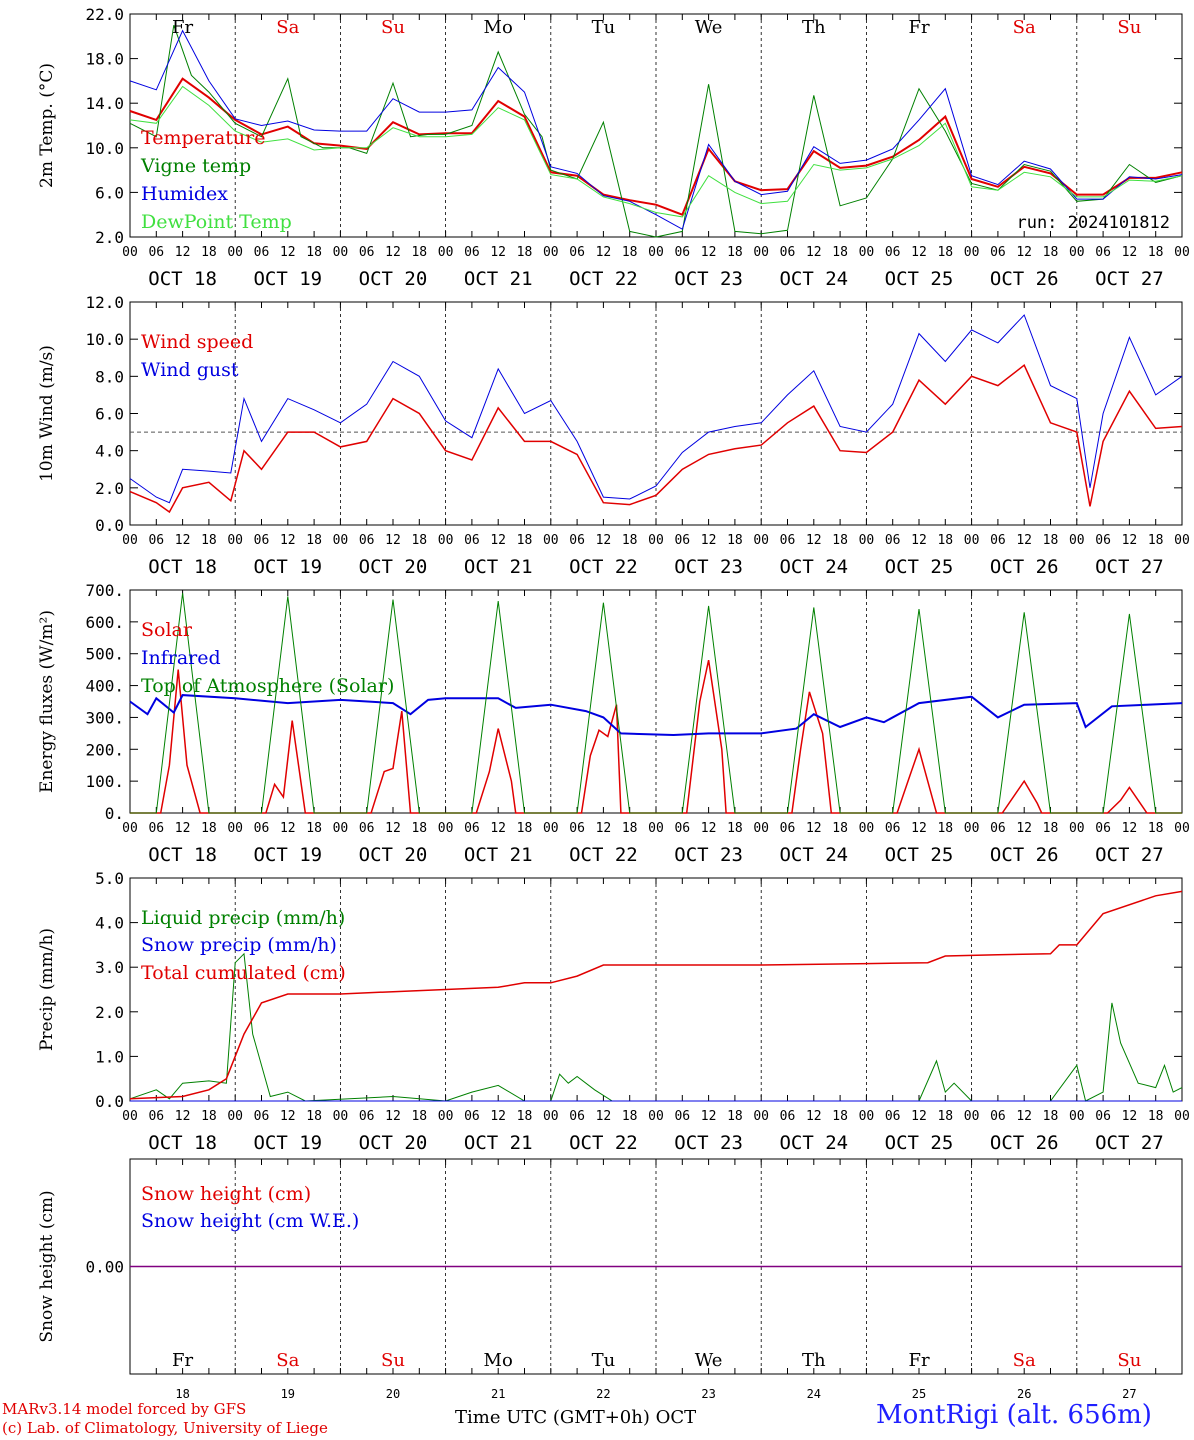 Image resolution: width=1194 pixels, height=1440 pixels. Describe the element at coordinates (813, 279) in the screenshot. I see `date-label: OCT 24` at that location.